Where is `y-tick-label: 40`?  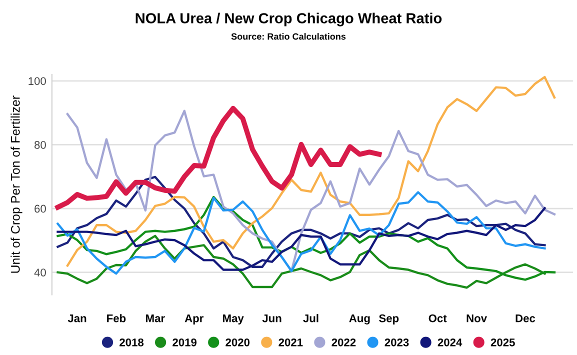 y-tick-label: 40 is located at coordinates (40, 272).